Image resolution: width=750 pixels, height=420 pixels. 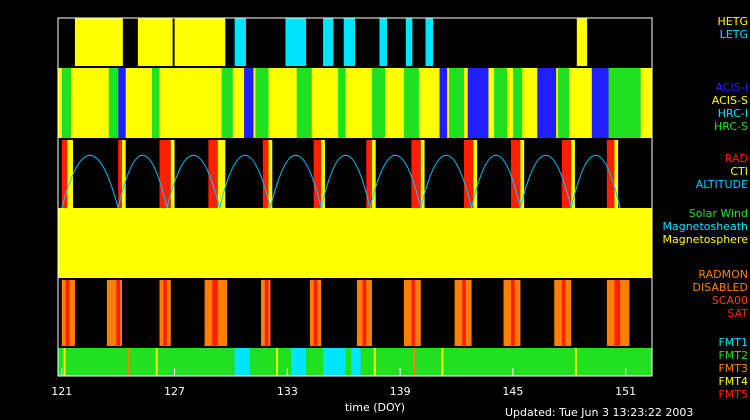 What do you see at coordinates (733, 21) in the screenshot?
I see `legend-label: HETG` at bounding box center [733, 21].